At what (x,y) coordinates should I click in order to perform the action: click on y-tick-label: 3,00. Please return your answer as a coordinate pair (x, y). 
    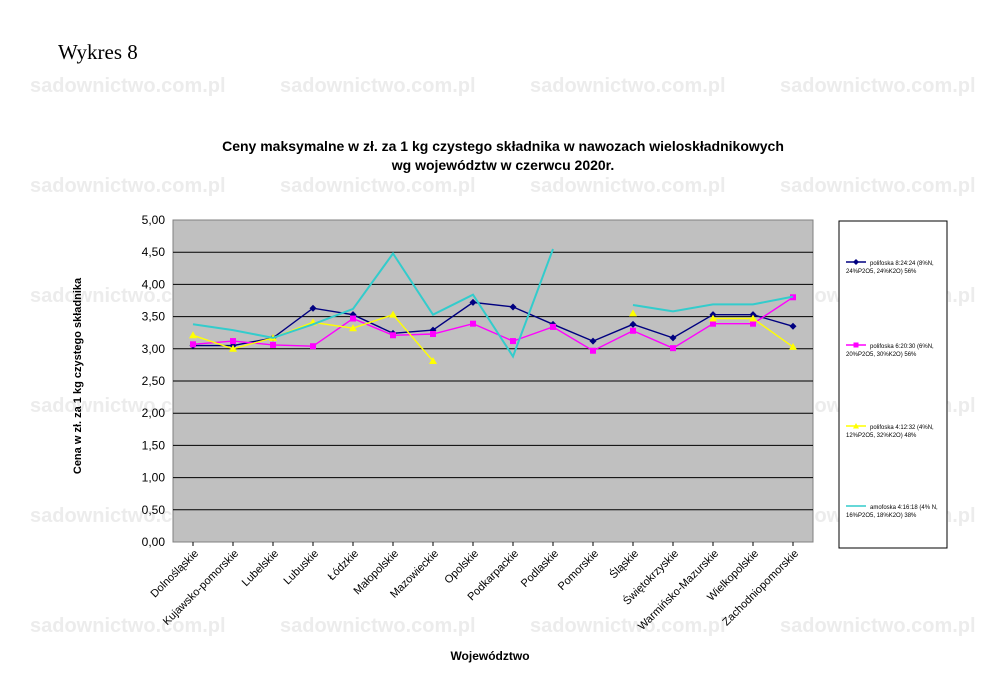
    Looking at the image, I should click on (154, 349).